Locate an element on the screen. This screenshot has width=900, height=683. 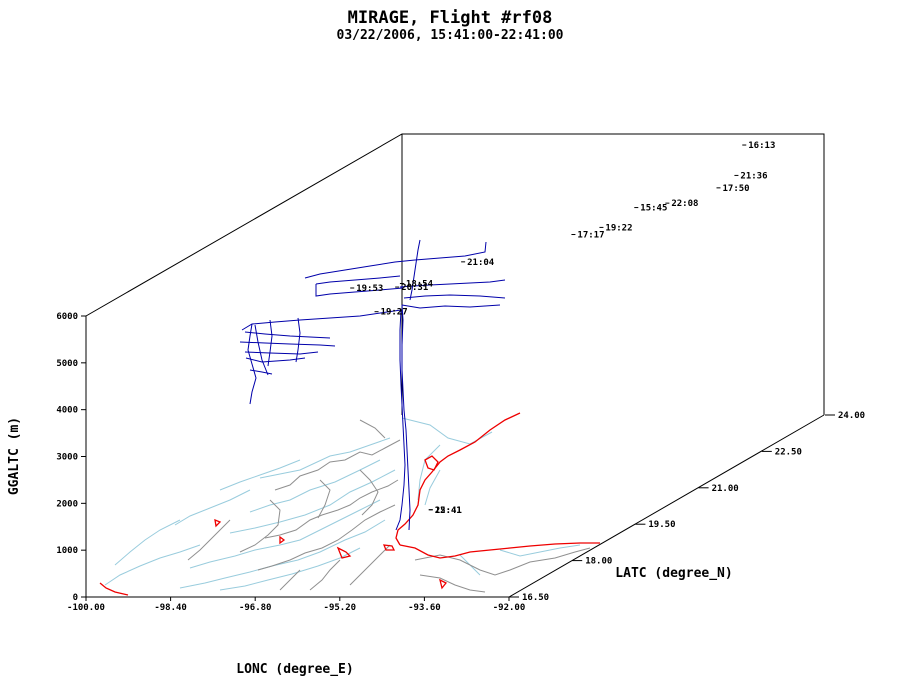
z-tick-label: 6000 is located at coordinates (67, 317).